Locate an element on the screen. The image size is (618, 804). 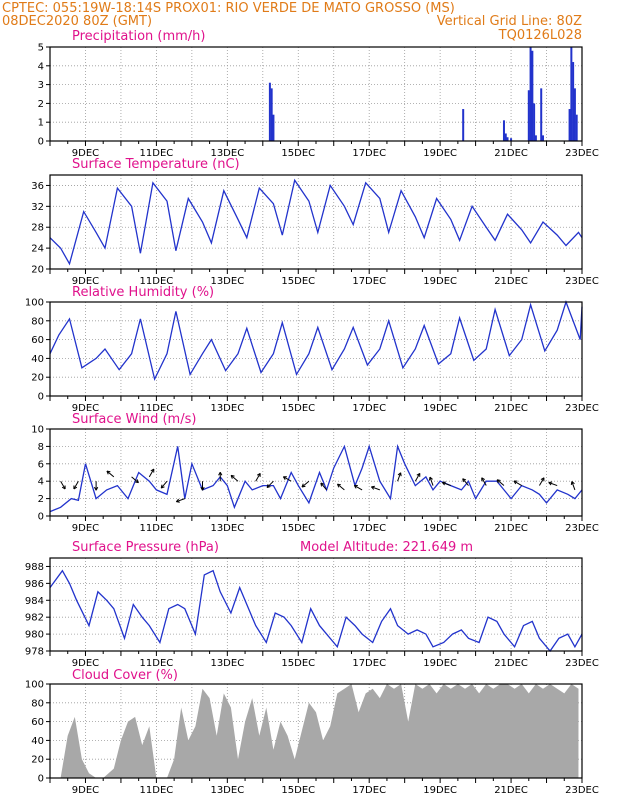
temp-line is located at coordinates (316, 222).